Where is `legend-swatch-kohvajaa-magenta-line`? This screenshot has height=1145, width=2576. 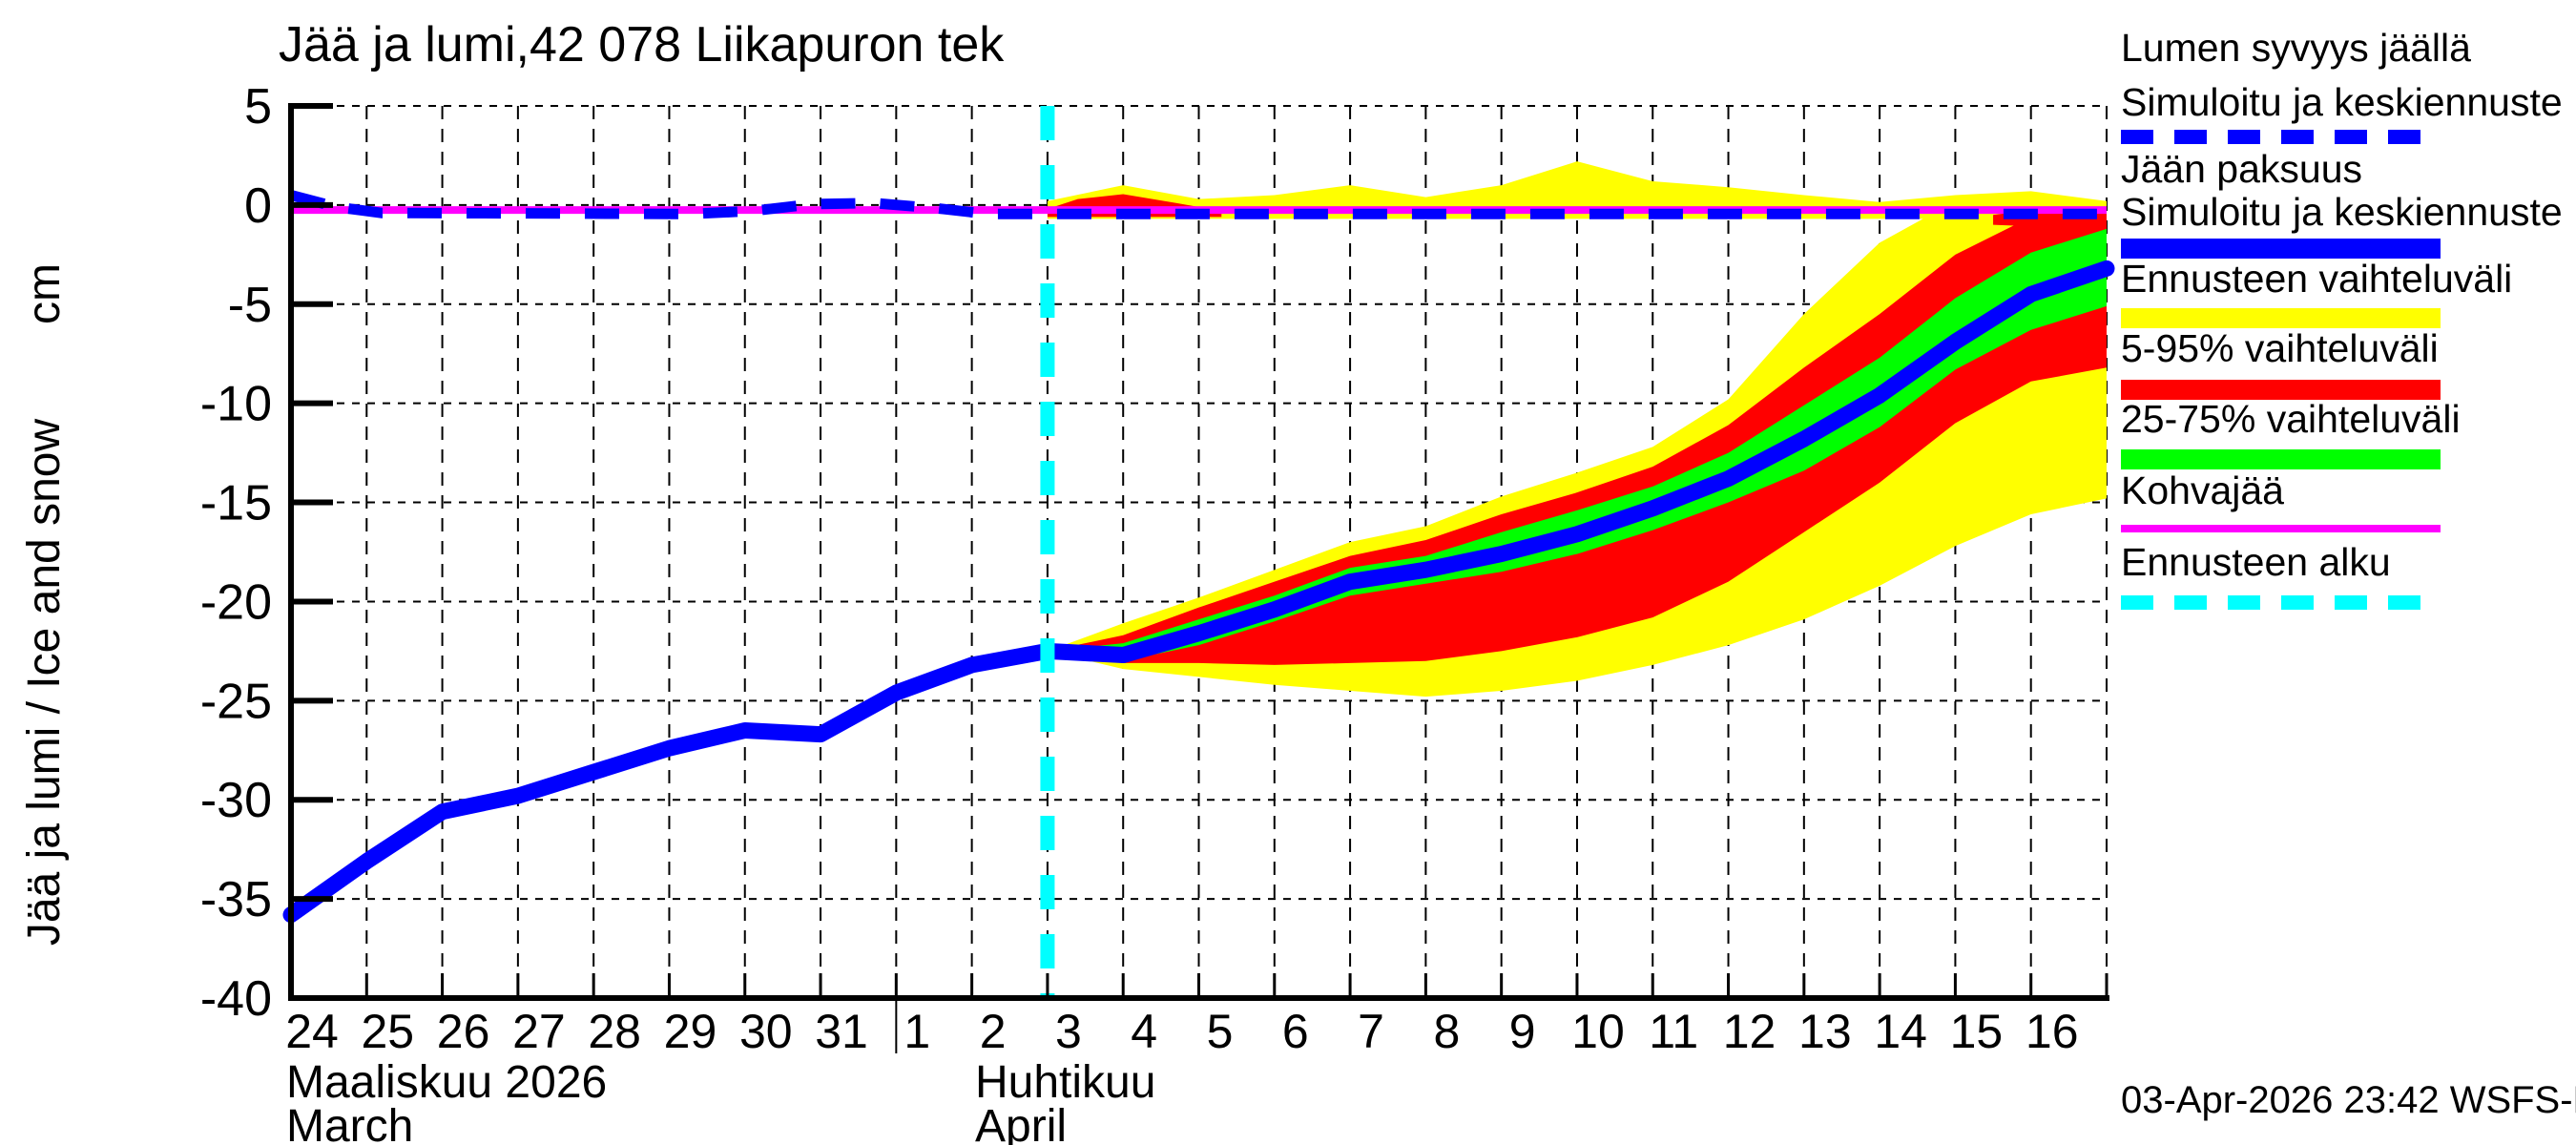 legend-swatch-kohvajaa-magenta-line is located at coordinates (2281, 529).